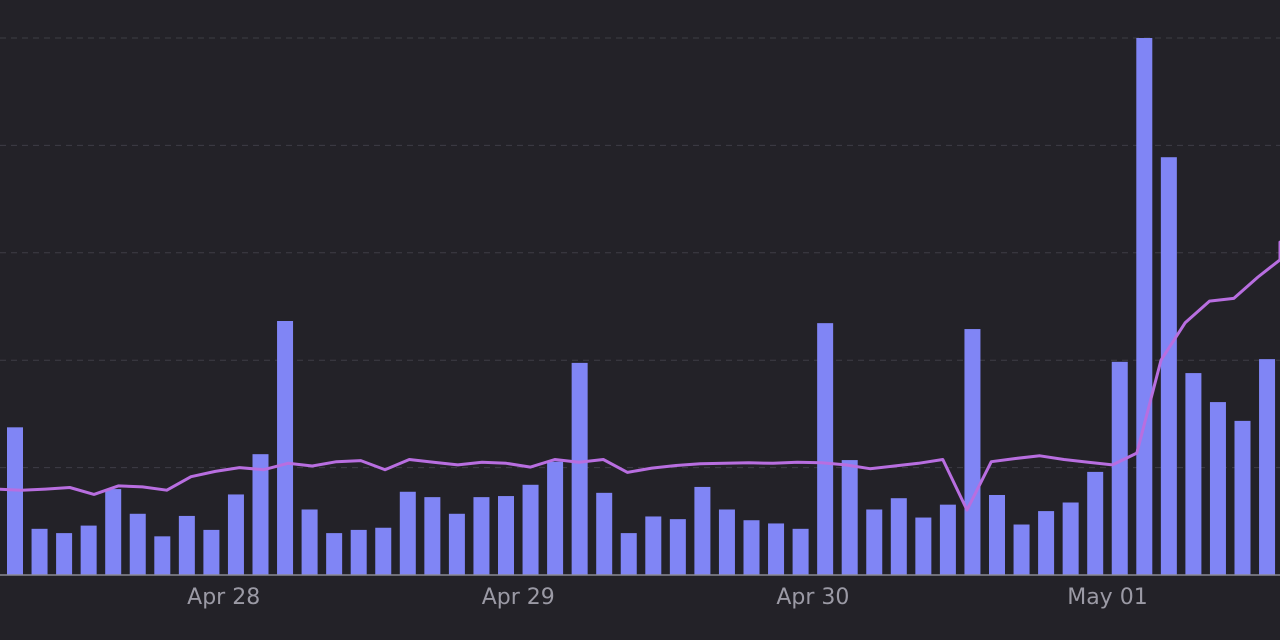 This screenshot has height=640, width=1280. What do you see at coordinates (518, 597) in the screenshot?
I see `x-tick-label: Apr 29` at bounding box center [518, 597].